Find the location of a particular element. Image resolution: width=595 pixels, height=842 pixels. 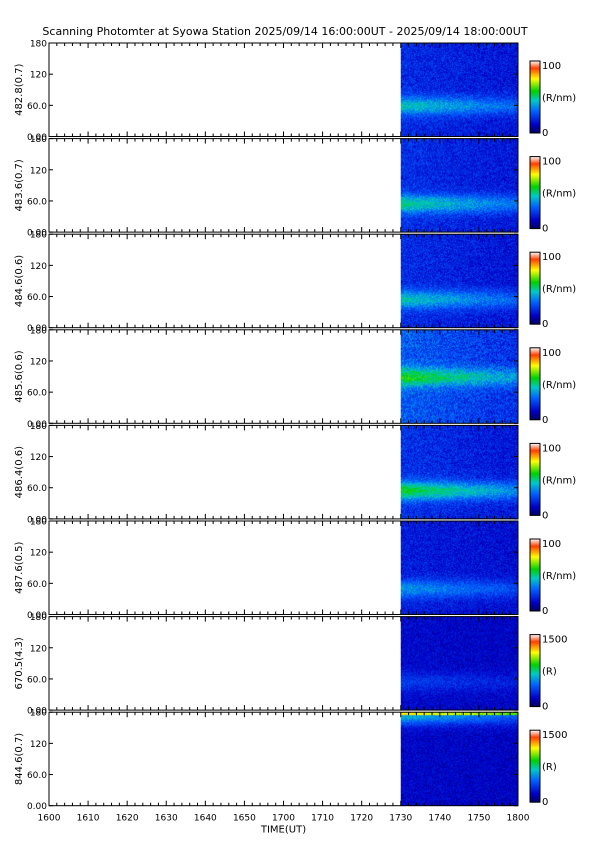

x-tick-label: 1610 is located at coordinates (88, 819).